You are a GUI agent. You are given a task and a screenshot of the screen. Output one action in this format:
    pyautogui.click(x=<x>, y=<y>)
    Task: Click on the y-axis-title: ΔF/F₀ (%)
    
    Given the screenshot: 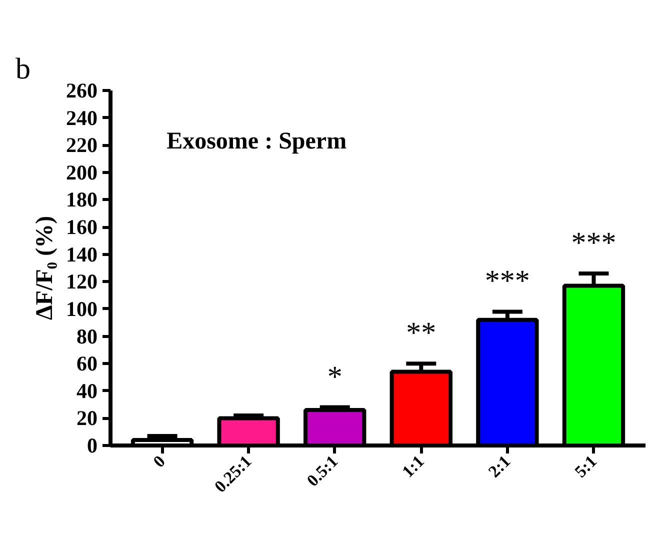 What is the action you would take?
    pyautogui.click(x=45, y=268)
    